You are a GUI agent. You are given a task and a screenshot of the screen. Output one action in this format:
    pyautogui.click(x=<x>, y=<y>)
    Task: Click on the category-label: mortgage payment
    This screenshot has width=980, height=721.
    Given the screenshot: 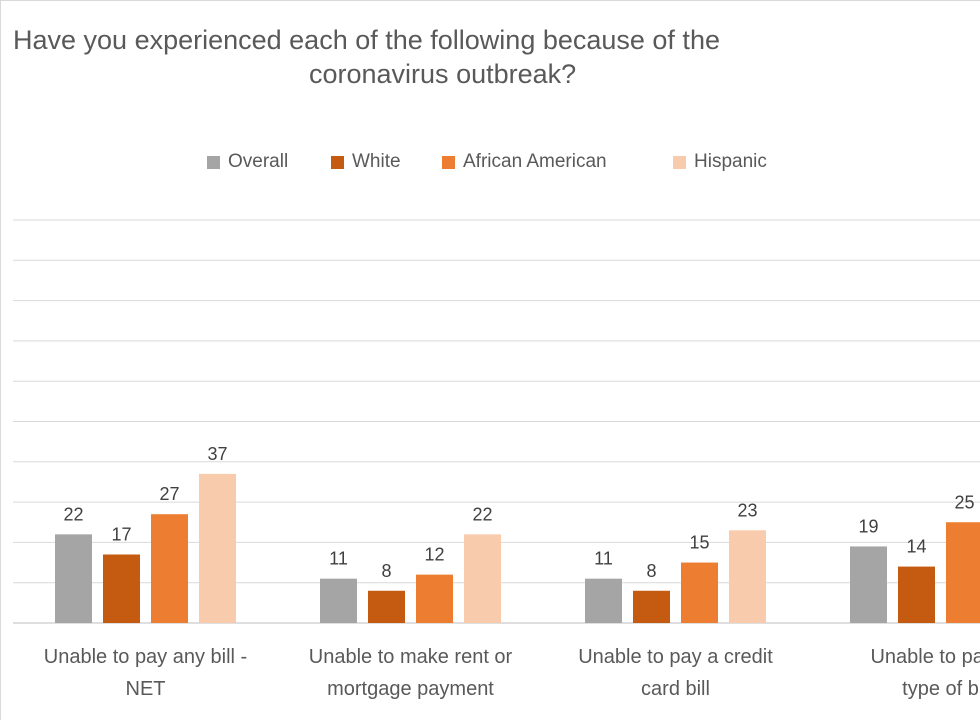 What is the action you would take?
    pyautogui.click(x=410, y=689)
    